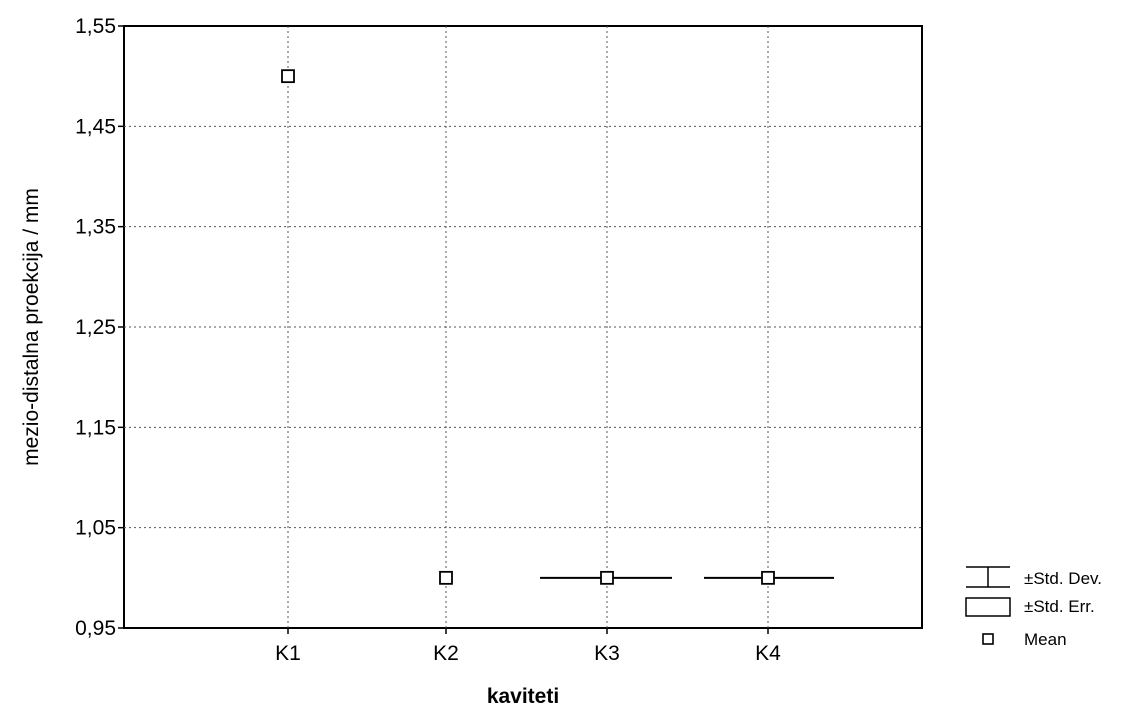 The image size is (1141, 710). Describe the element at coordinates (607, 577) in the screenshot. I see `mean-marker-k3` at that location.